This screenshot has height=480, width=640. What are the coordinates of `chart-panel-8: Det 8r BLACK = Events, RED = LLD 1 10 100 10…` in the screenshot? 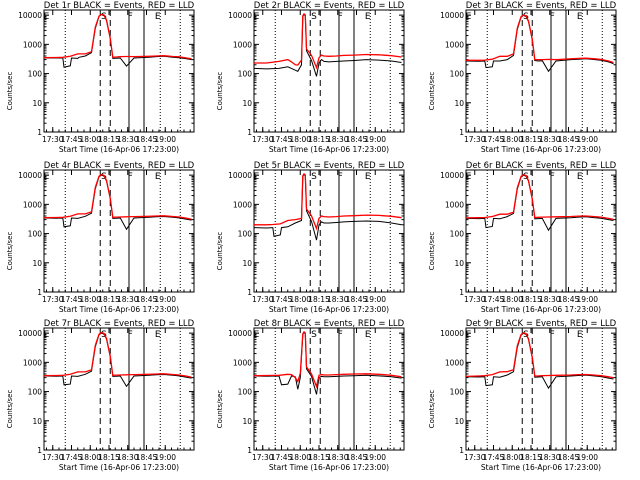 It's located at (310, 395).